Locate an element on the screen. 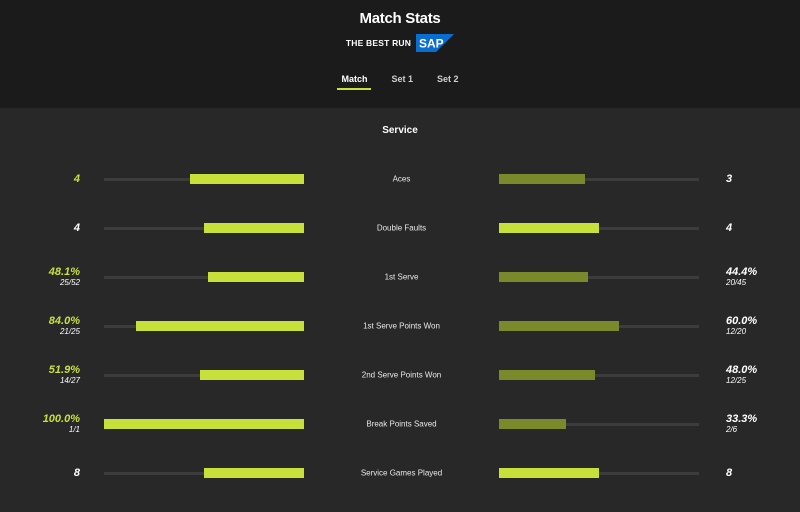  sponsor-text: THE BEST RUN is located at coordinates (378, 43).